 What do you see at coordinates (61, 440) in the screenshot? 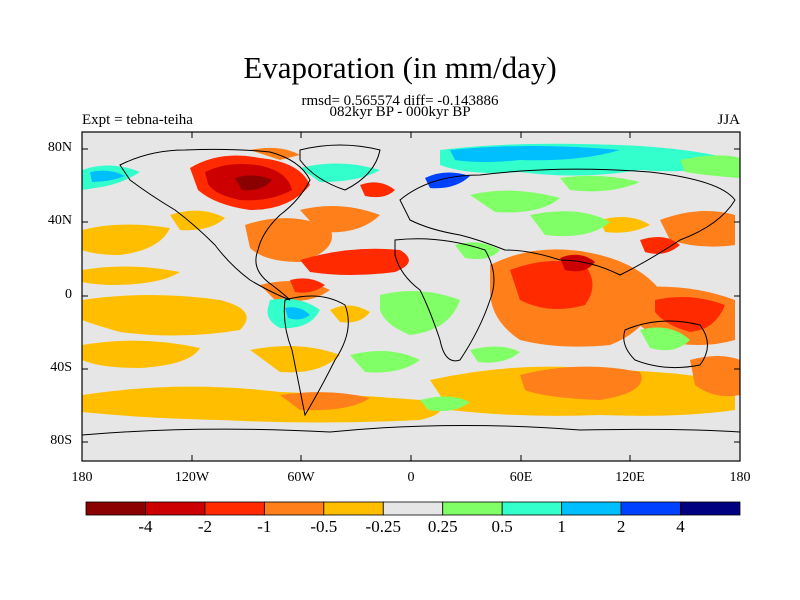
I see `lat-label: 80S` at bounding box center [61, 440].